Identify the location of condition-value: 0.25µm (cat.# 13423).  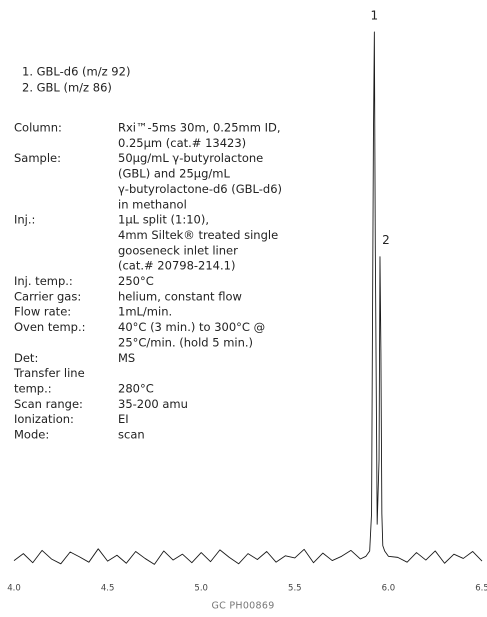
(182, 143).